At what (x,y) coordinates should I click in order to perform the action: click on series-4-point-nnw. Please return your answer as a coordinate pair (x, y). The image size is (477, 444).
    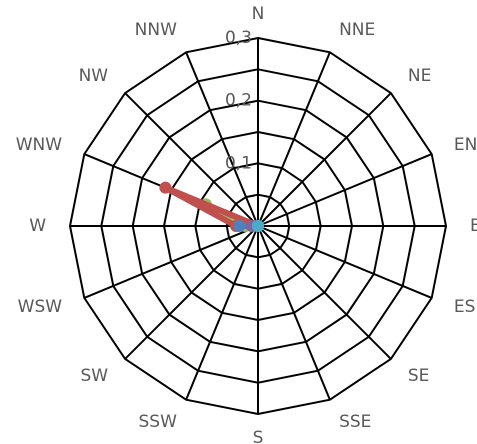
    Looking at the image, I should click on (258, 226).